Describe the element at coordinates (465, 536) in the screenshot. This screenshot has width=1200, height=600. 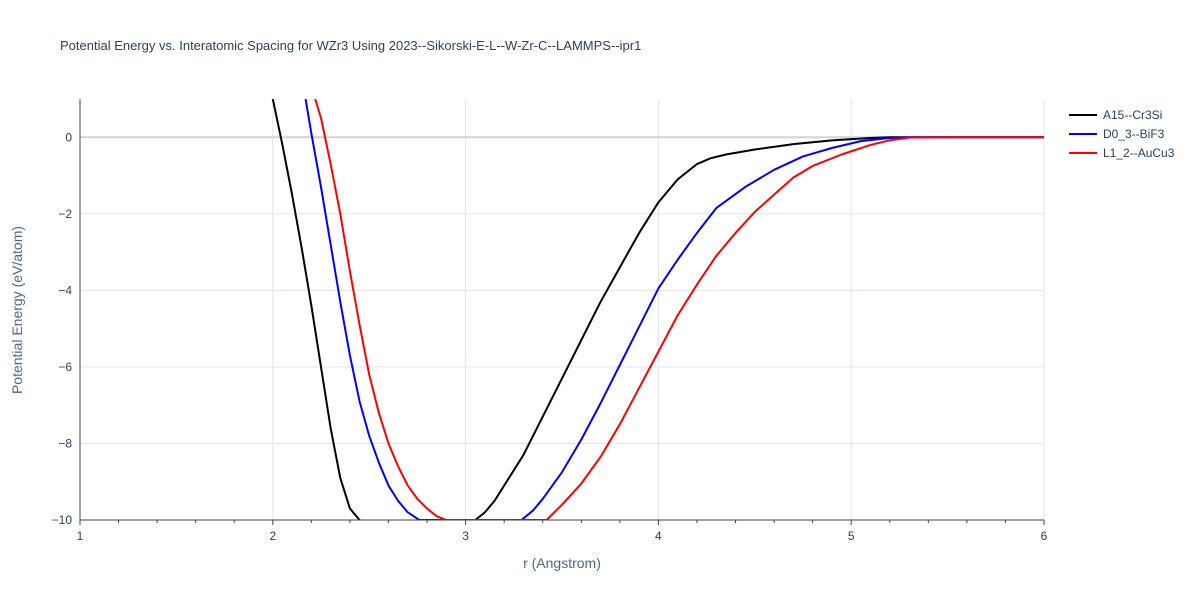
I see `x-tick-label: 3` at that location.